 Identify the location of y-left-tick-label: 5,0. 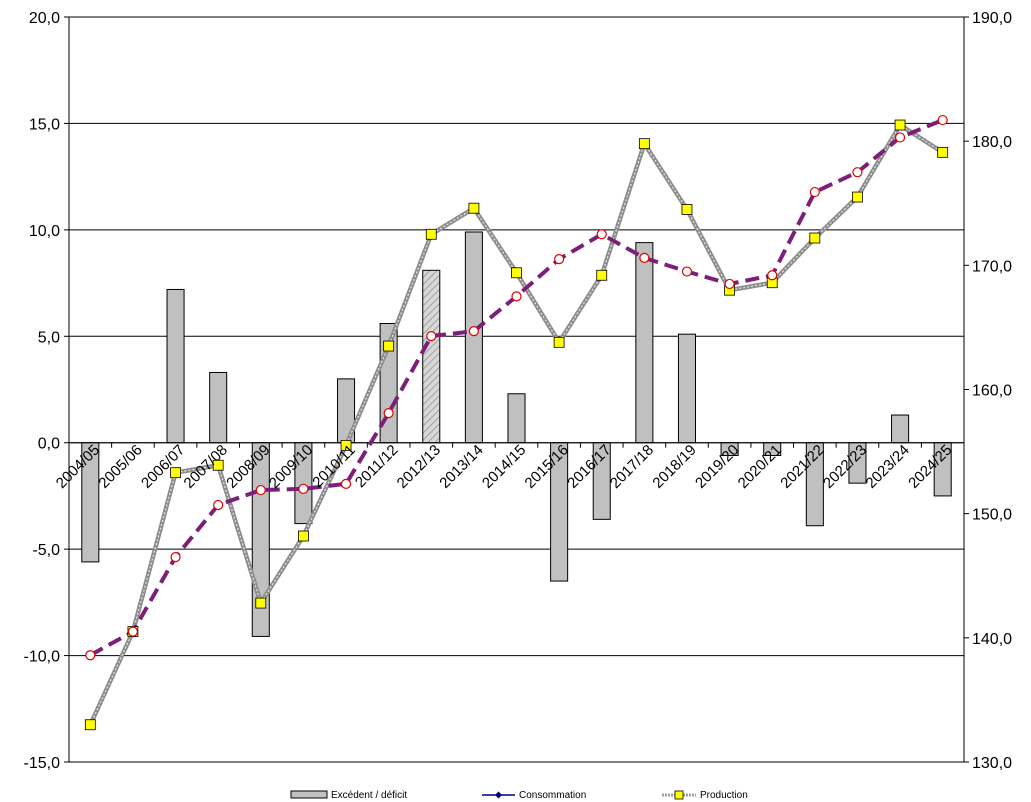
(49, 337).